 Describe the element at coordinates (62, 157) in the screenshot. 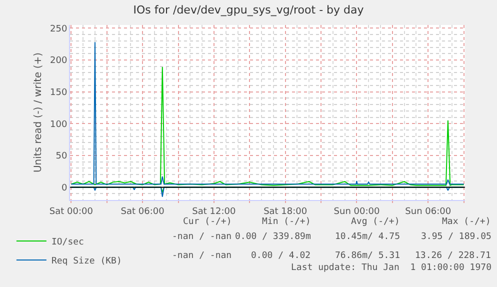

I see `y-tick-label: 50` at that location.